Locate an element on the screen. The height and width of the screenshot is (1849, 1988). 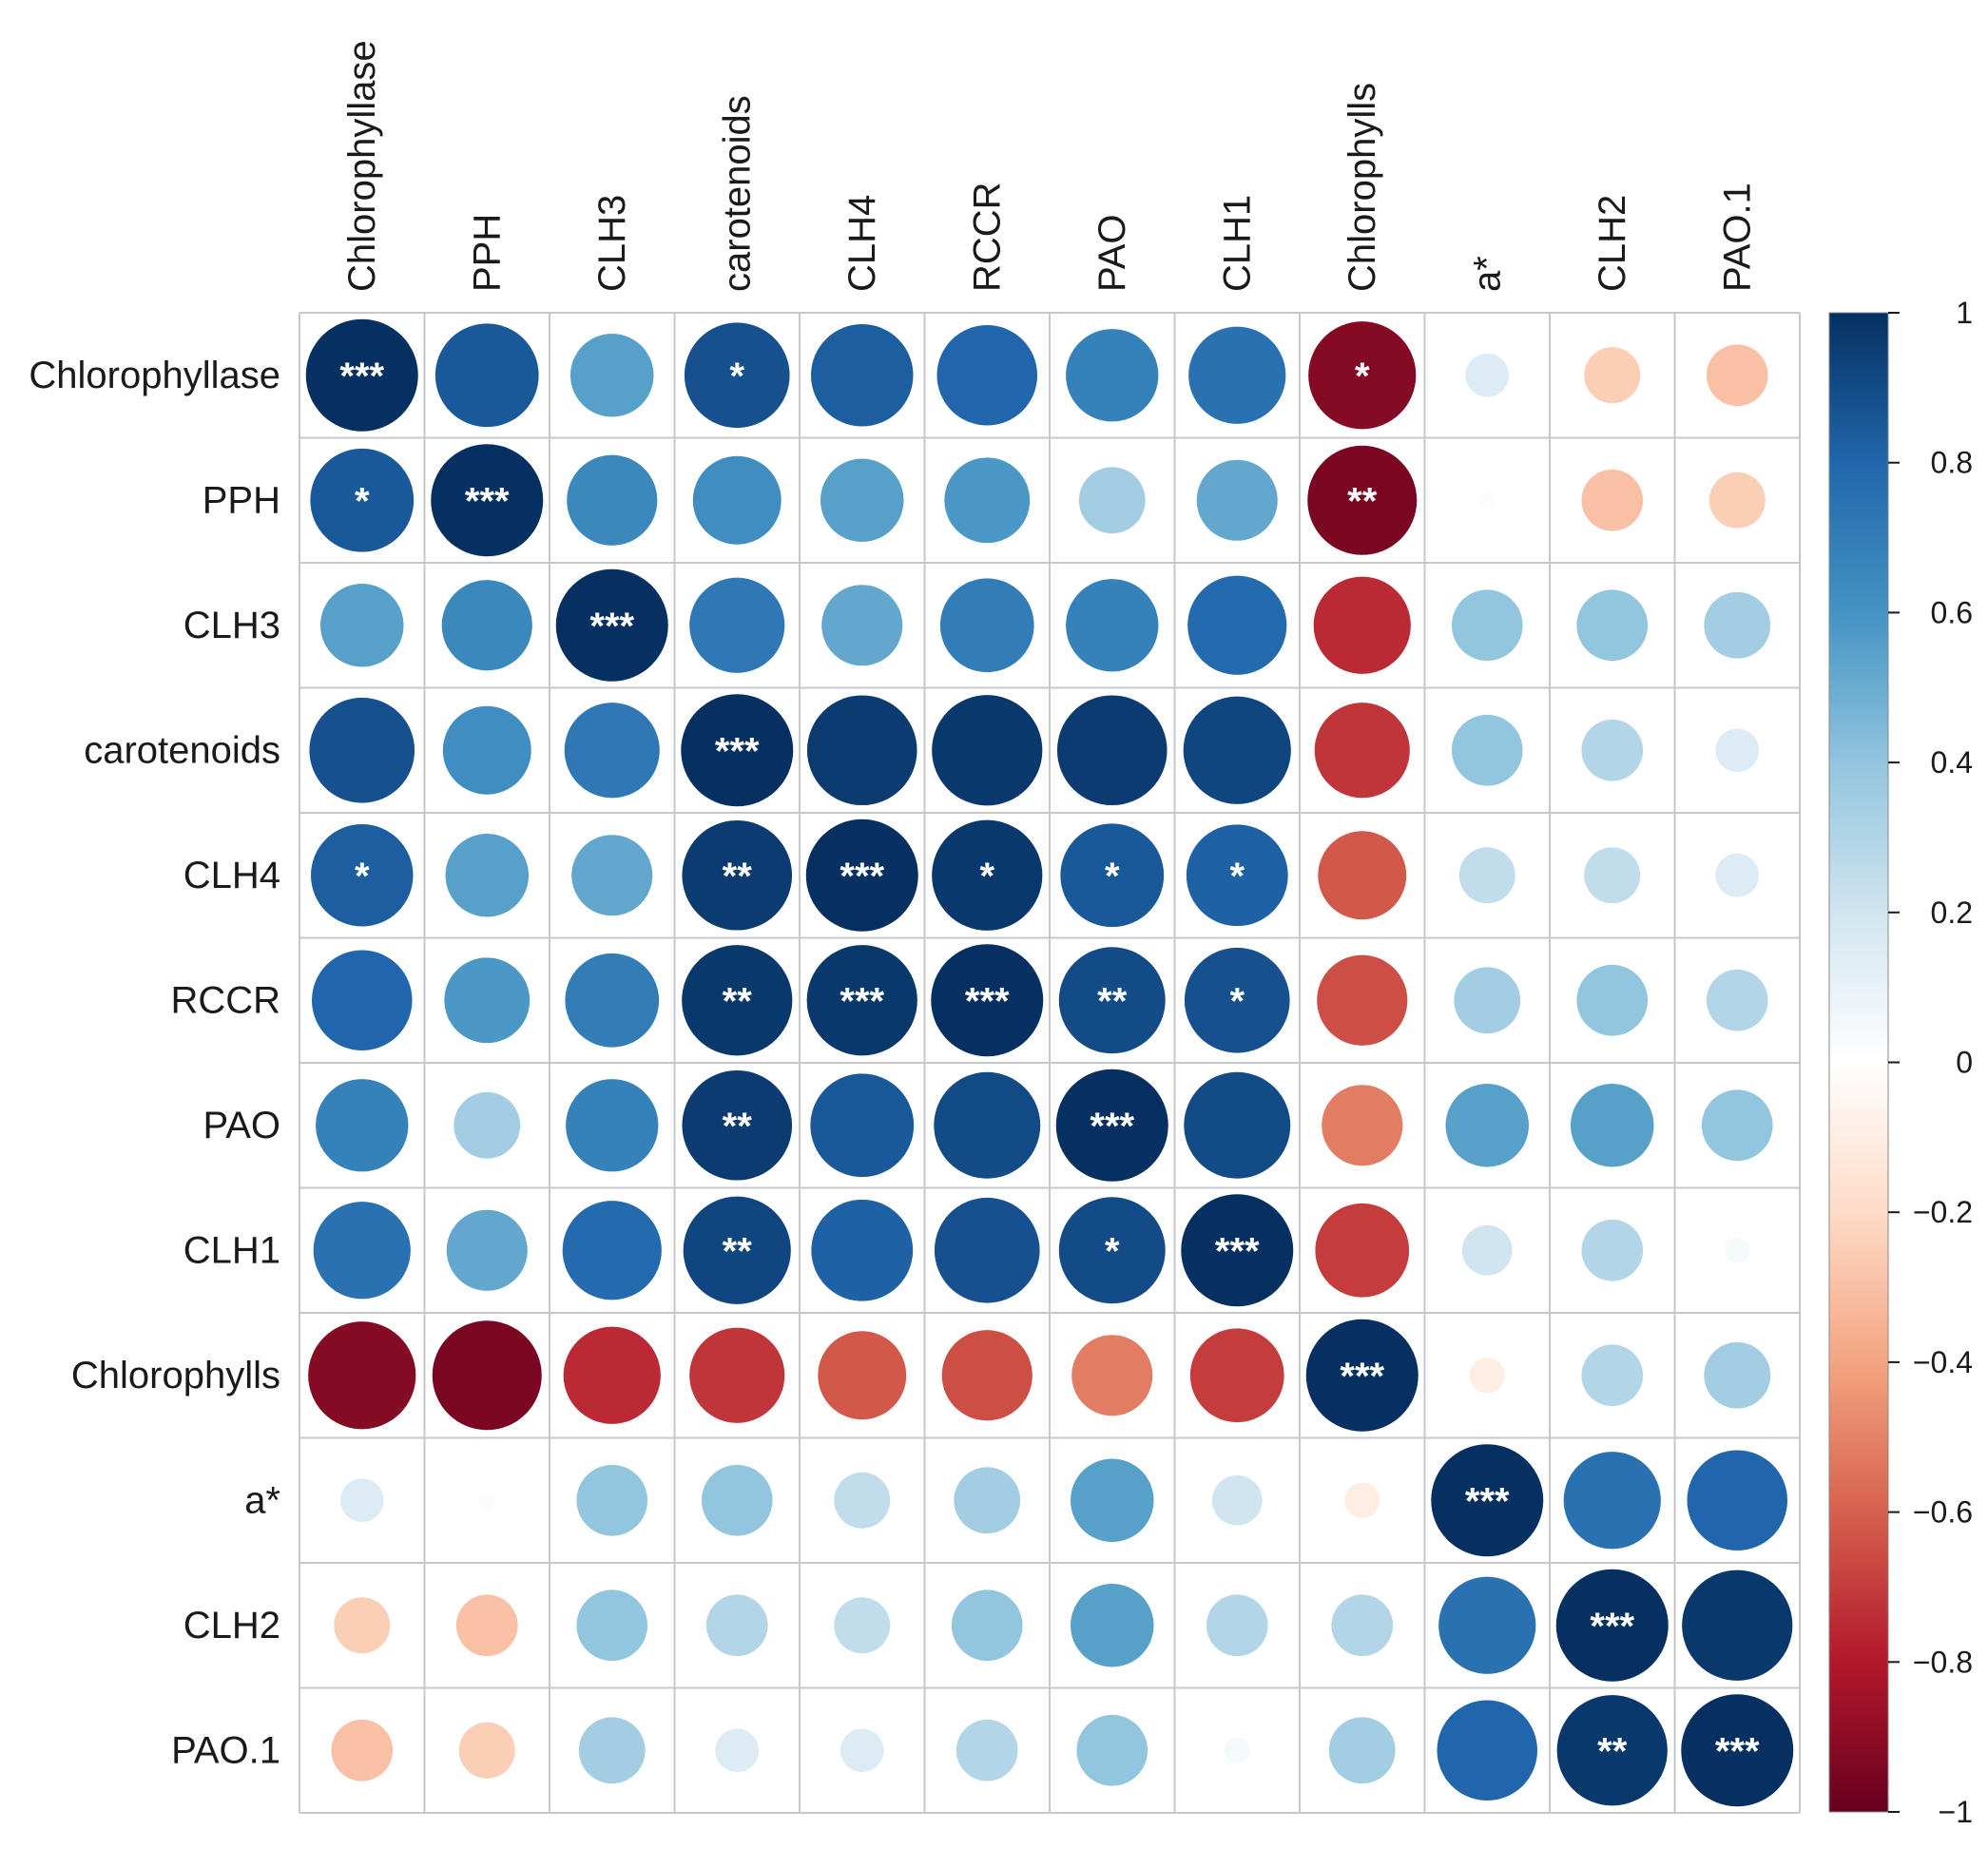
row-label: carotenoids is located at coordinates (182, 750).